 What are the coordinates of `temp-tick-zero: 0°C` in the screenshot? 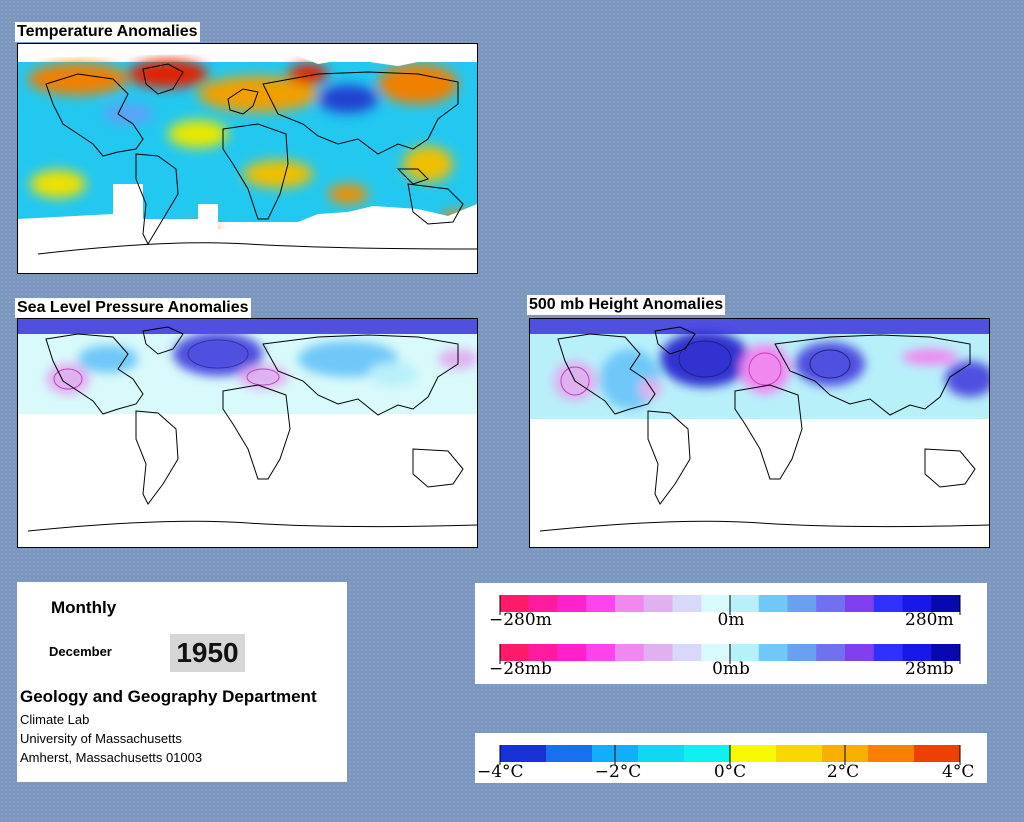 It's located at (730, 772).